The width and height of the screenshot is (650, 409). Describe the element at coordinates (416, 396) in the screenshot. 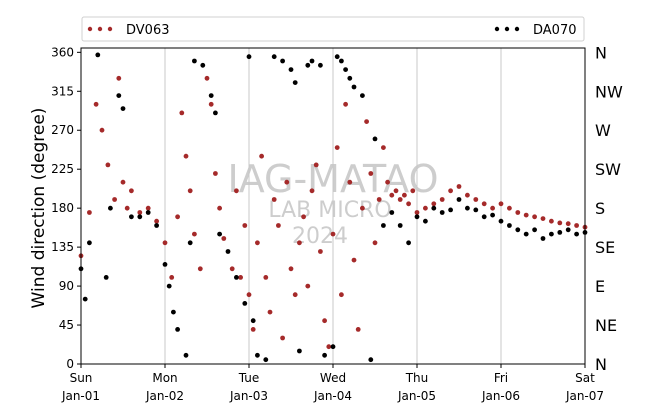

I see `x-tick-label-date: Jan-05` at that location.